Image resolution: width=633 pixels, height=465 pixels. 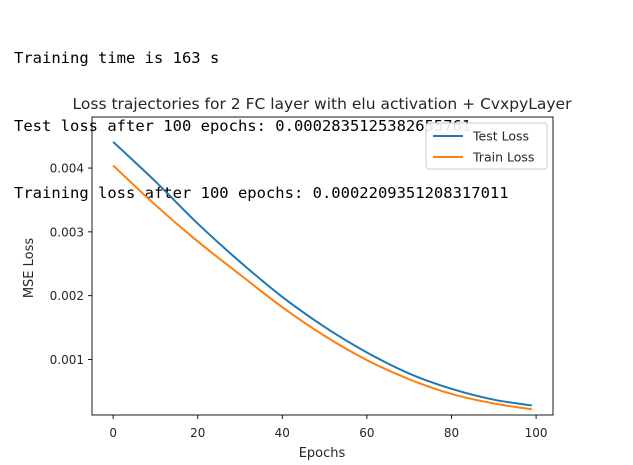 What do you see at coordinates (67, 232) in the screenshot?
I see `y-tick-label: 0.003` at bounding box center [67, 232].